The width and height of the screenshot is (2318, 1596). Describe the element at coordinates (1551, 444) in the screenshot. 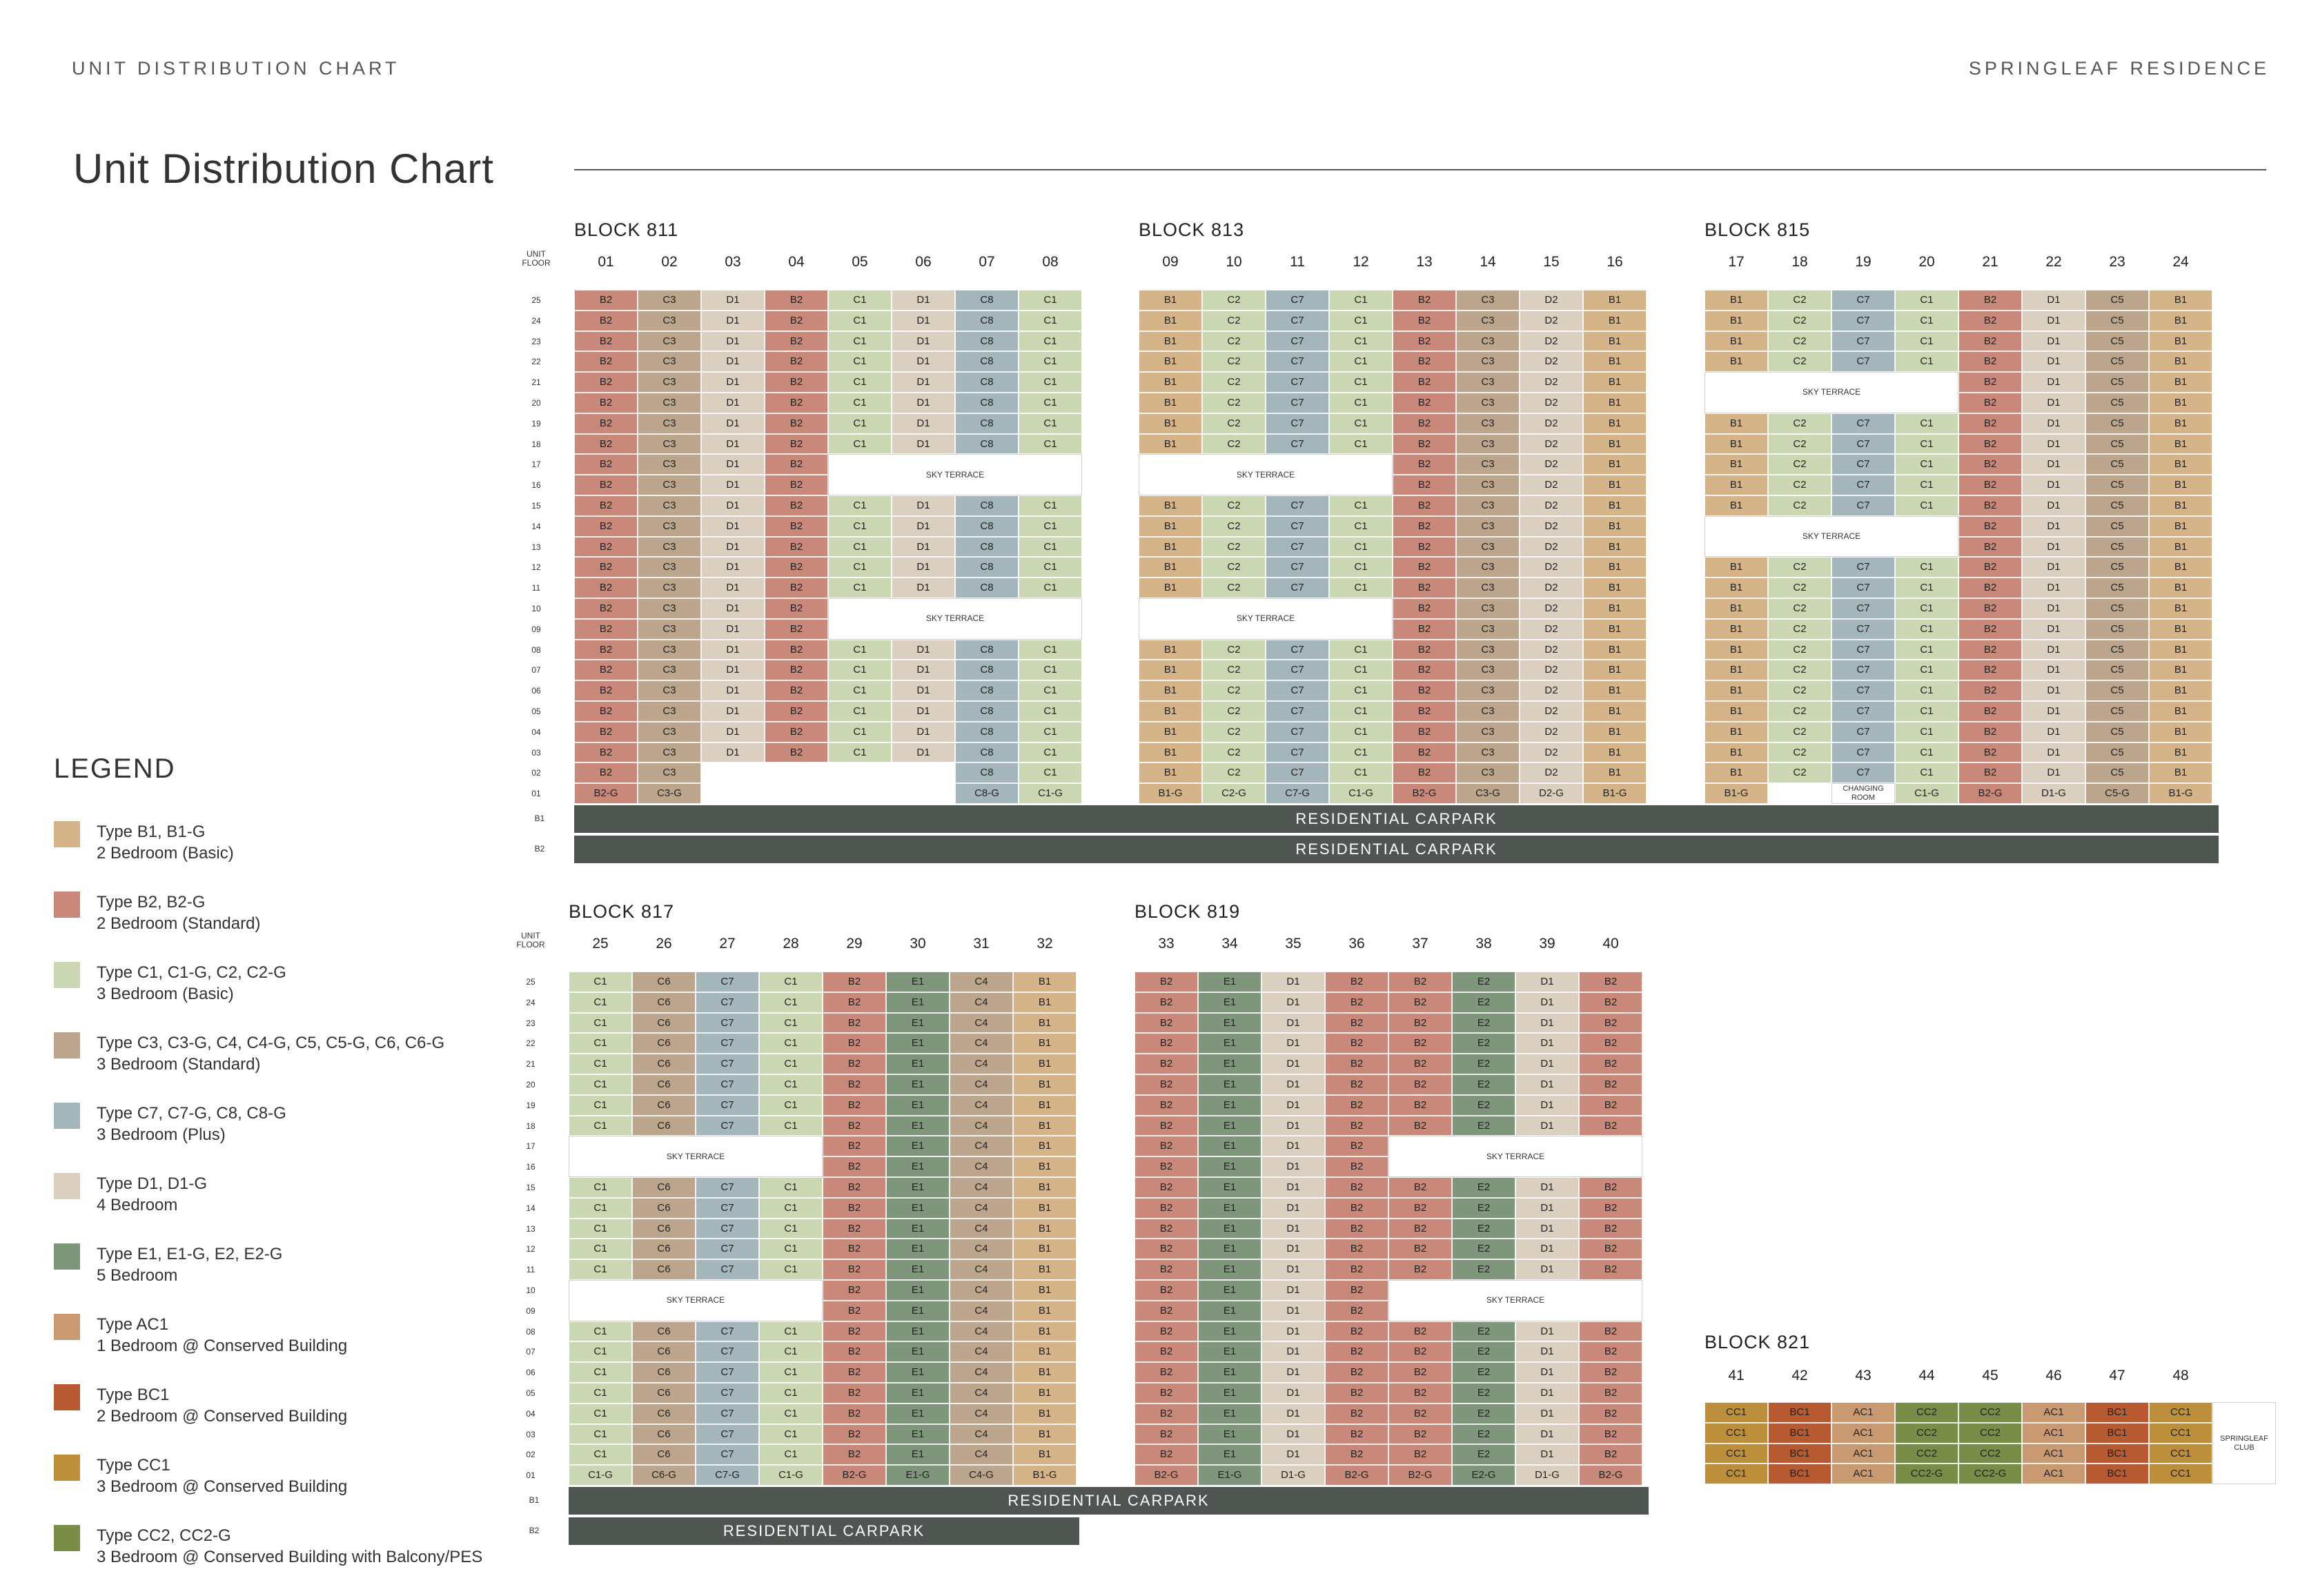

I see `unit-cell: D2` at that location.